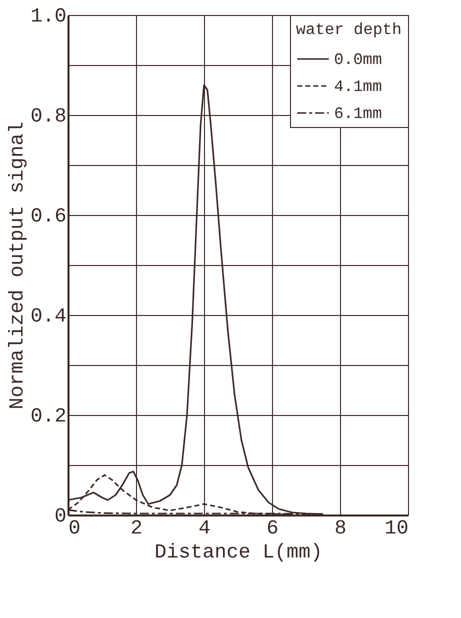 Image resolution: width=461 pixels, height=618 pixels. I want to click on y-tick-label: 1.0, so click(48, 17).